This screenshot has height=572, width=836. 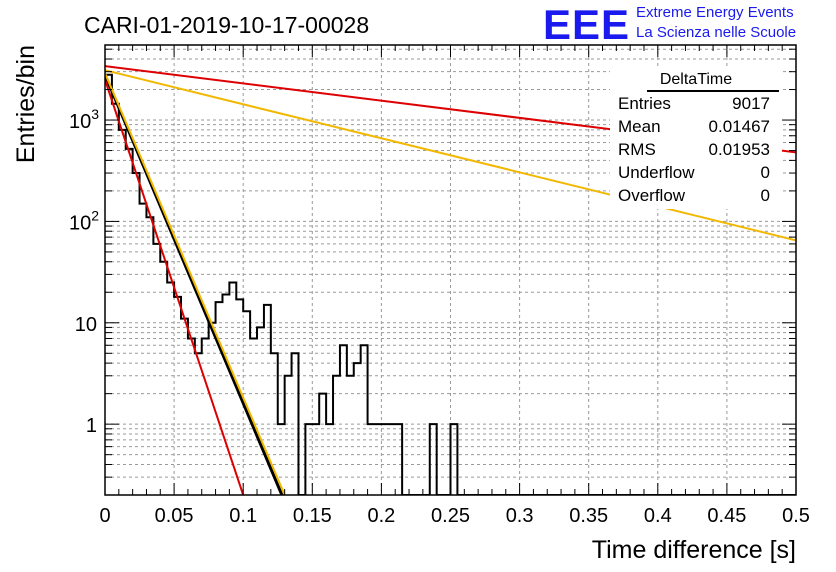 I want to click on stats-row-mean: Mean 0.01467, so click(x=694, y=128).